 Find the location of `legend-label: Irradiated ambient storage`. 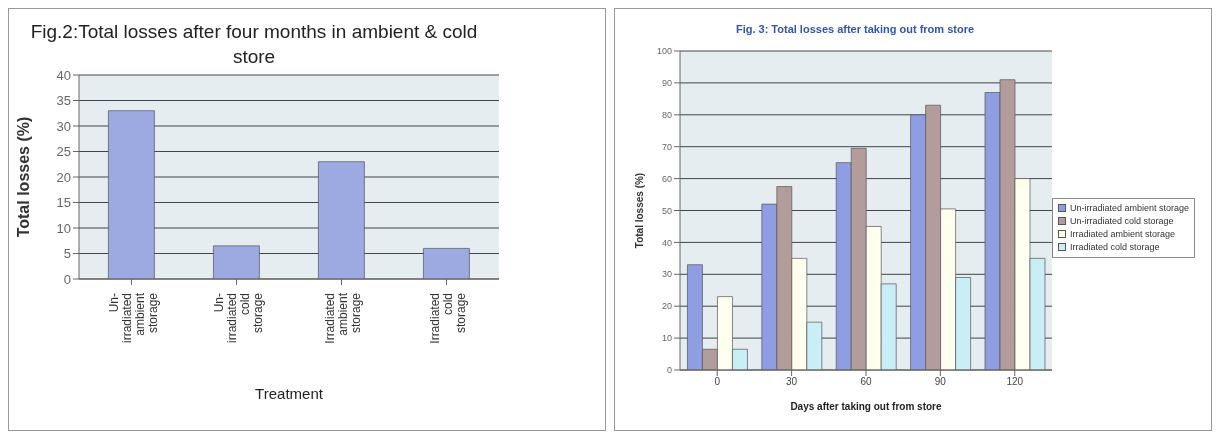

legend-label: Irradiated ambient storage is located at coordinates (1122, 234).